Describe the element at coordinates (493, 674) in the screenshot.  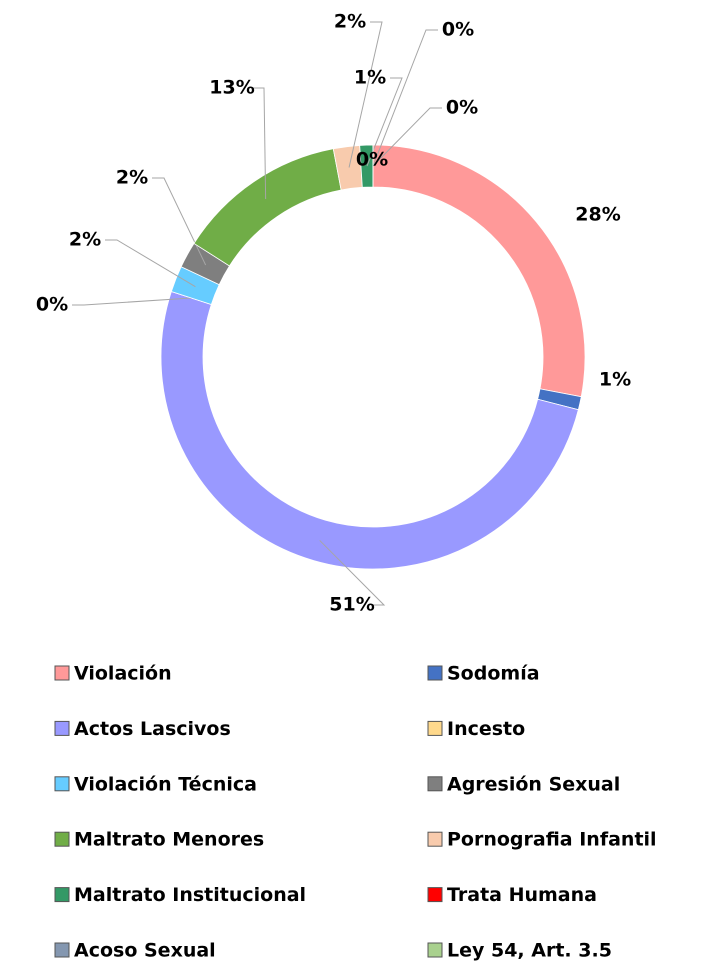
I see `legend-label: Sodomía` at that location.